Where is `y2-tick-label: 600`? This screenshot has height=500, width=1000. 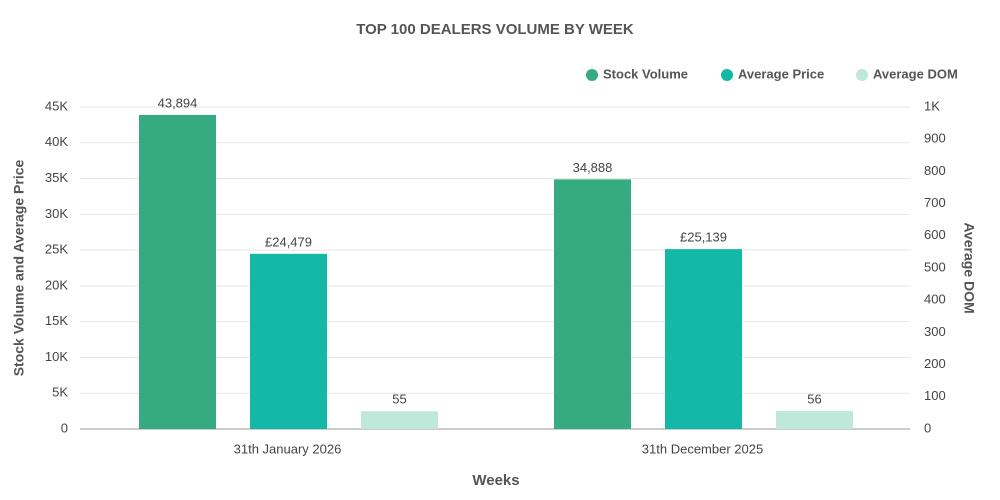 y2-tick-label: 600 is located at coordinates (935, 234).